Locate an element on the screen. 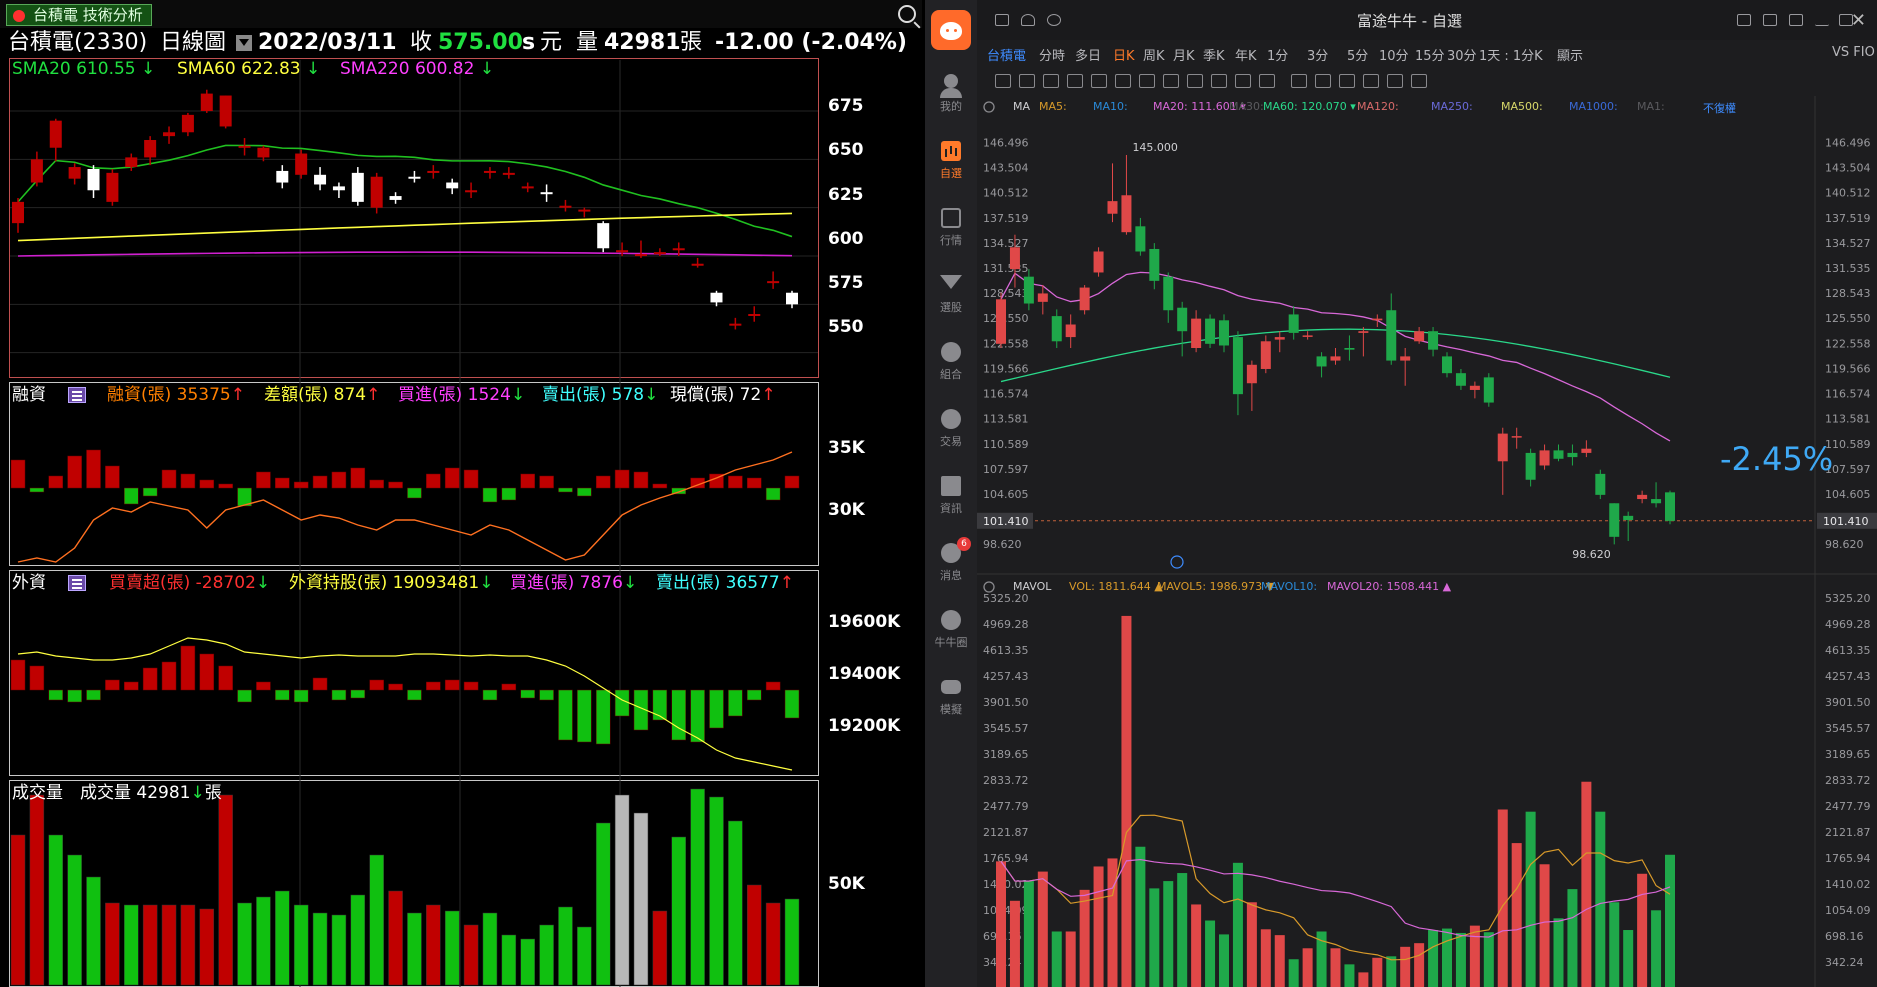 The width and height of the screenshot is (1877, 987). tab-period: 分時 is located at coordinates (1052, 56).